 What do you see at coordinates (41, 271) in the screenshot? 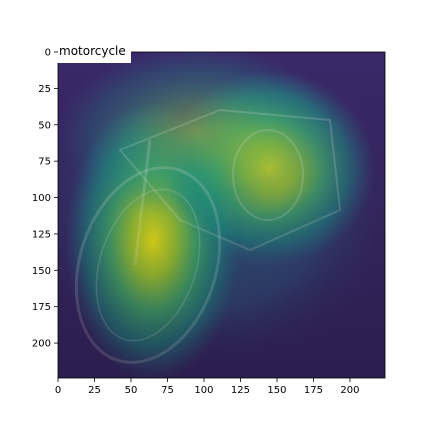
I see `y-tick-label: 150` at bounding box center [41, 271].